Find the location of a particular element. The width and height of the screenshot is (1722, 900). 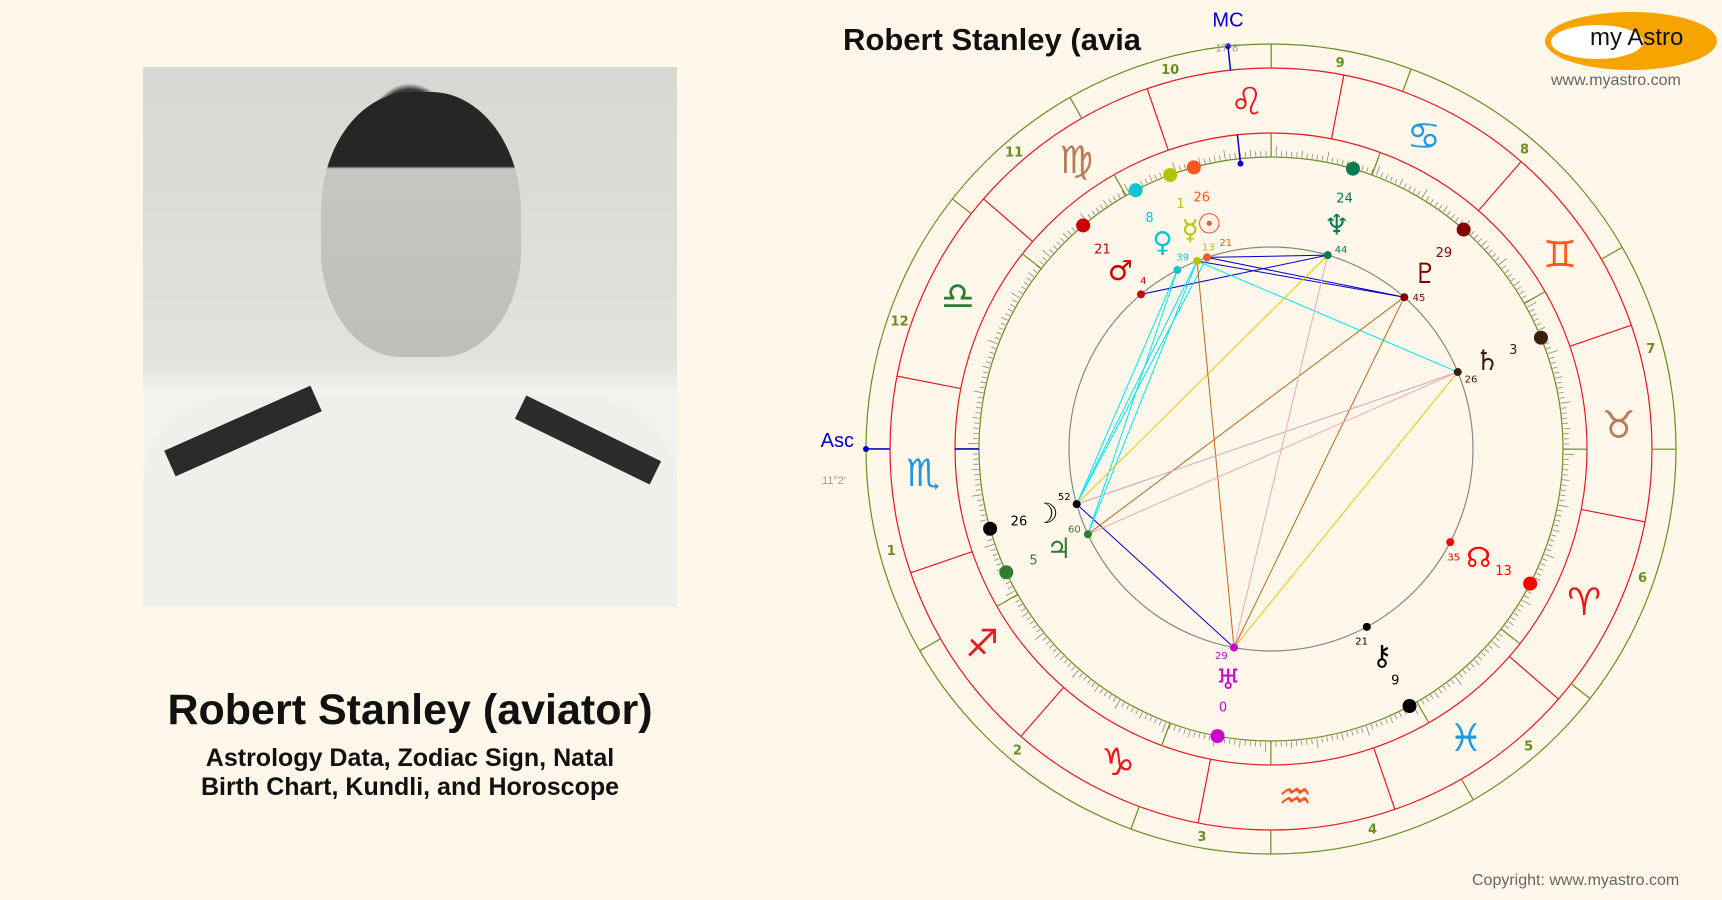

house-number-7: 7 is located at coordinates (1650, 349).